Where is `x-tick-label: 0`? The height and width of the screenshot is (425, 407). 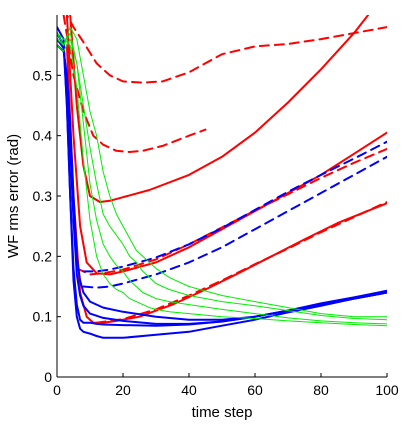
x-tick-label: 0 is located at coordinates (57, 390).